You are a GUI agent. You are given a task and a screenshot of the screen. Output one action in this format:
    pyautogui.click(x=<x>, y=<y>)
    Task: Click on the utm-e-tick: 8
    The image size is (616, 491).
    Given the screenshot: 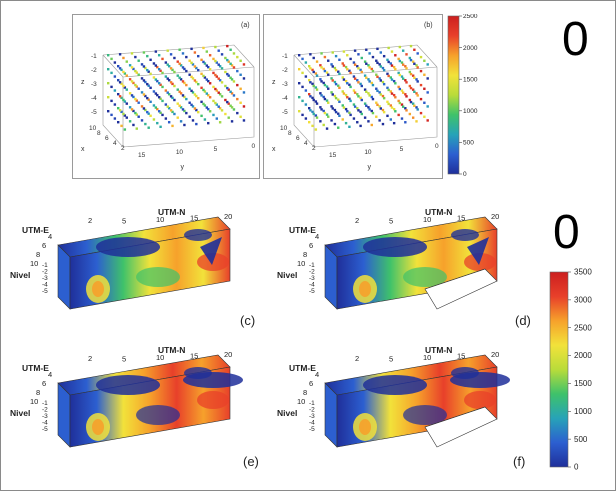 What is the action you would take?
    pyautogui.click(x=305, y=392)
    